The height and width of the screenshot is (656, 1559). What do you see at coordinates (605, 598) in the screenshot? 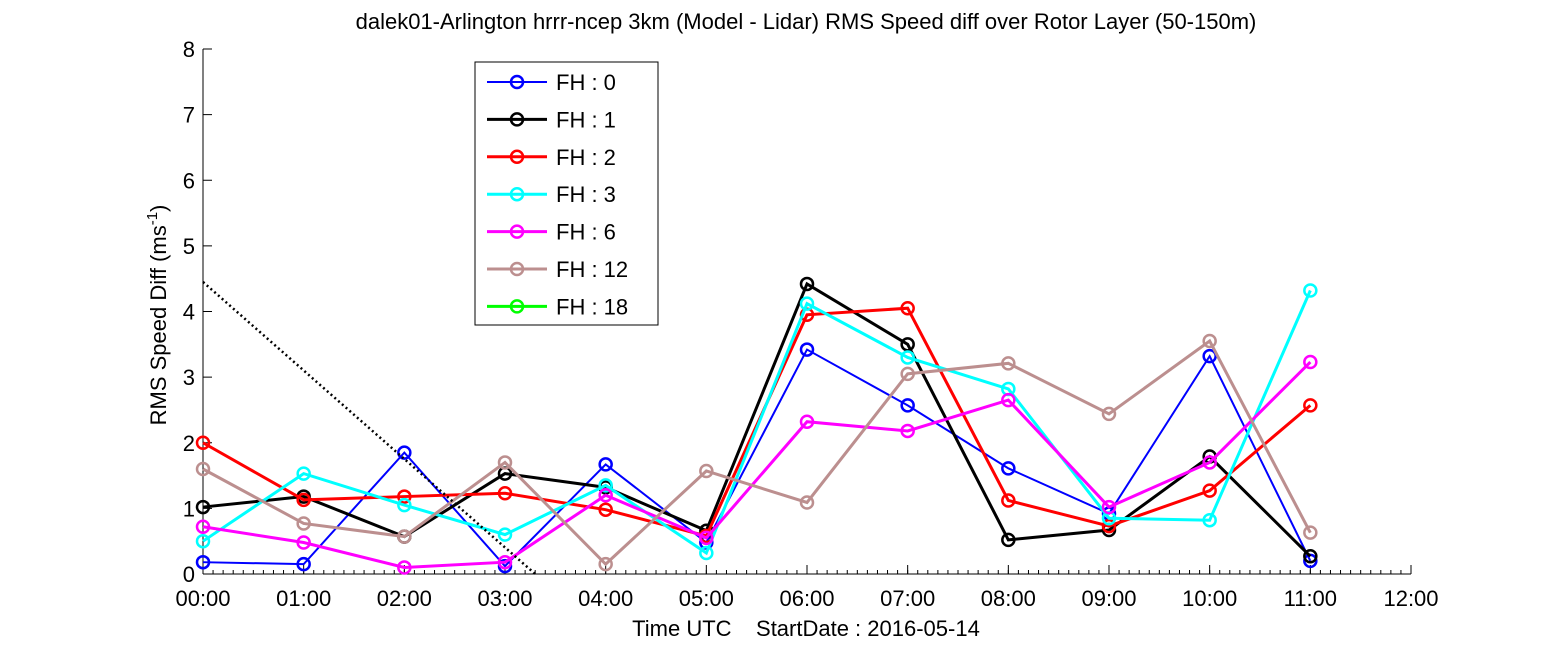
I see `x-tick-label: 04:00` at bounding box center [605, 598].